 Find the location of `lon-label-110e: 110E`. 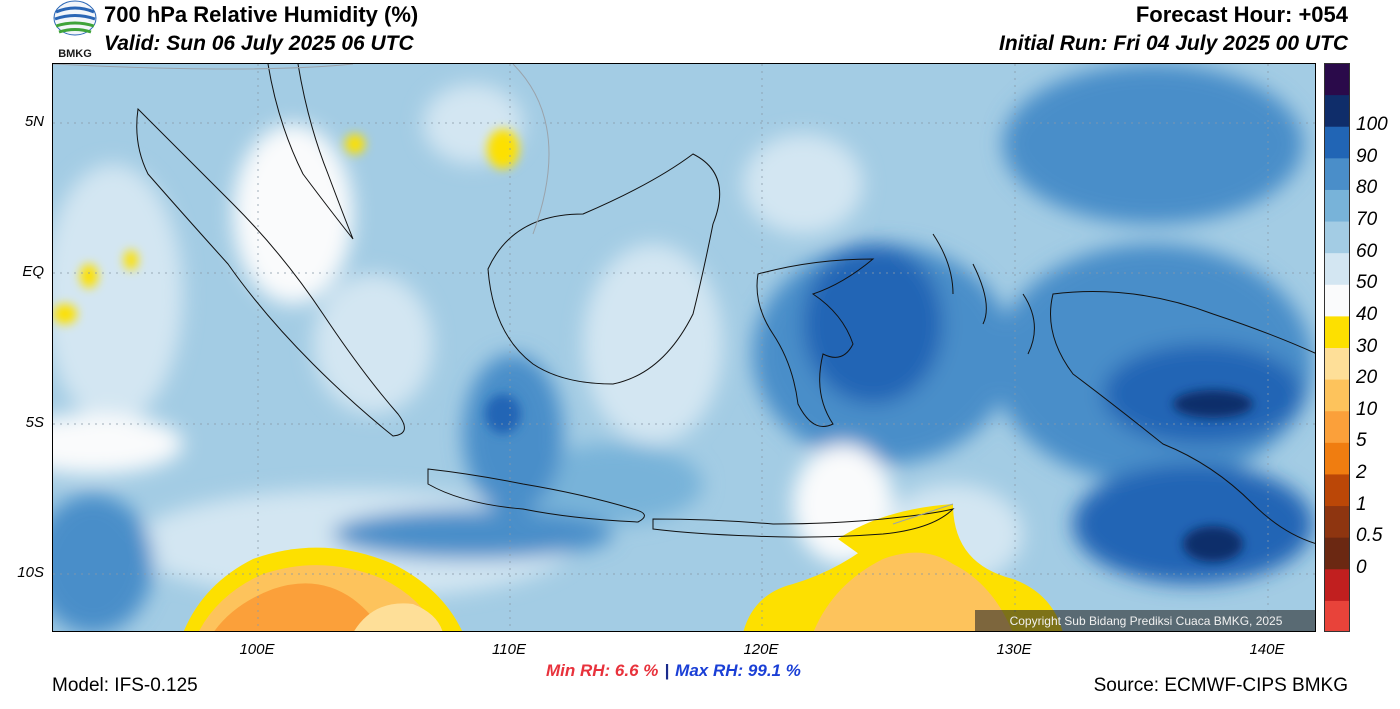

lon-label-110e: 110E is located at coordinates (509, 649).